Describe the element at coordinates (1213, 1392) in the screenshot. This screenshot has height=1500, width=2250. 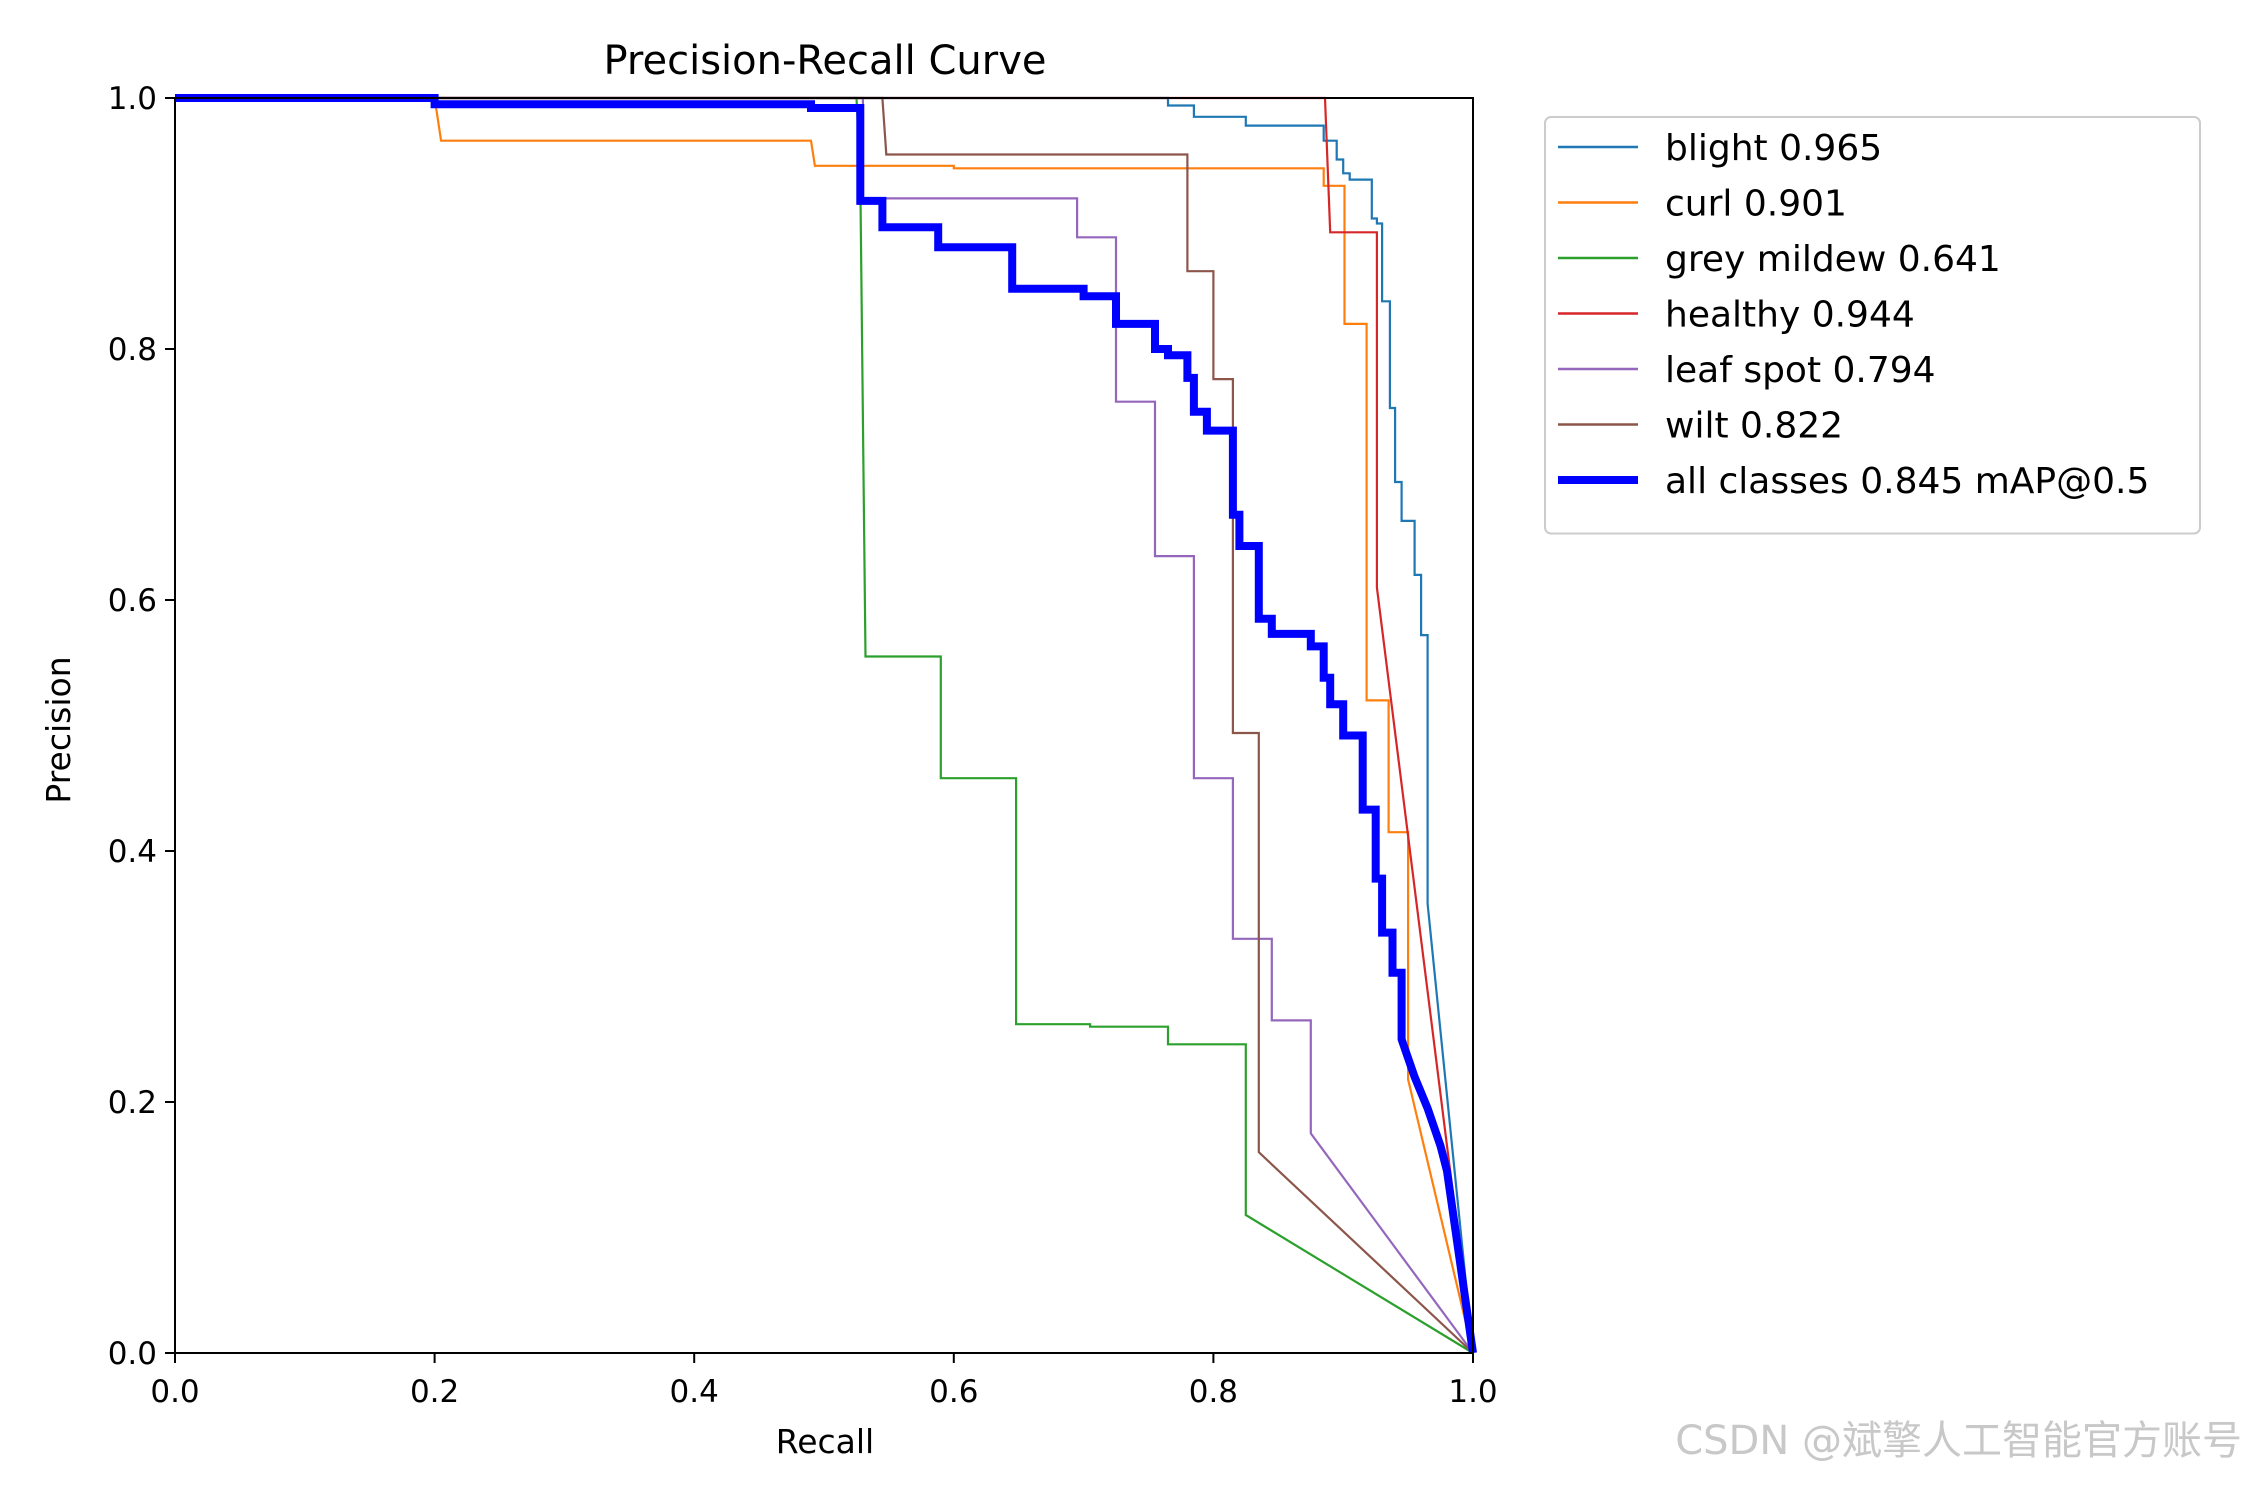
I see `x-tick-label: 0.8` at that location.